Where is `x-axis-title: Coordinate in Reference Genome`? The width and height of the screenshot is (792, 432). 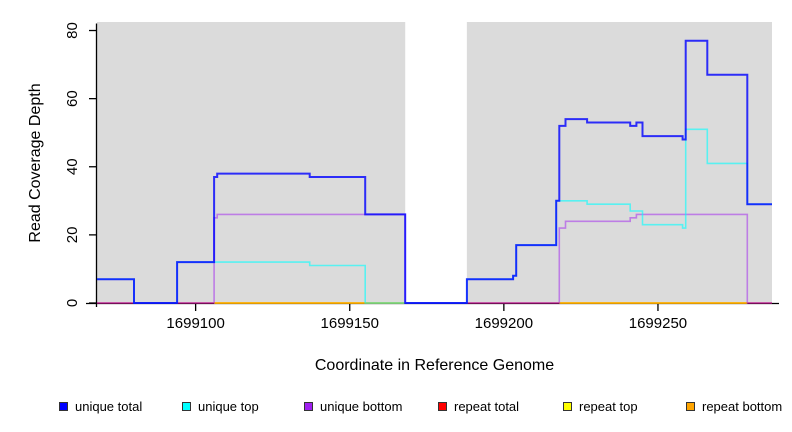
x-axis-title: Coordinate in Reference Genome is located at coordinates (434, 365).